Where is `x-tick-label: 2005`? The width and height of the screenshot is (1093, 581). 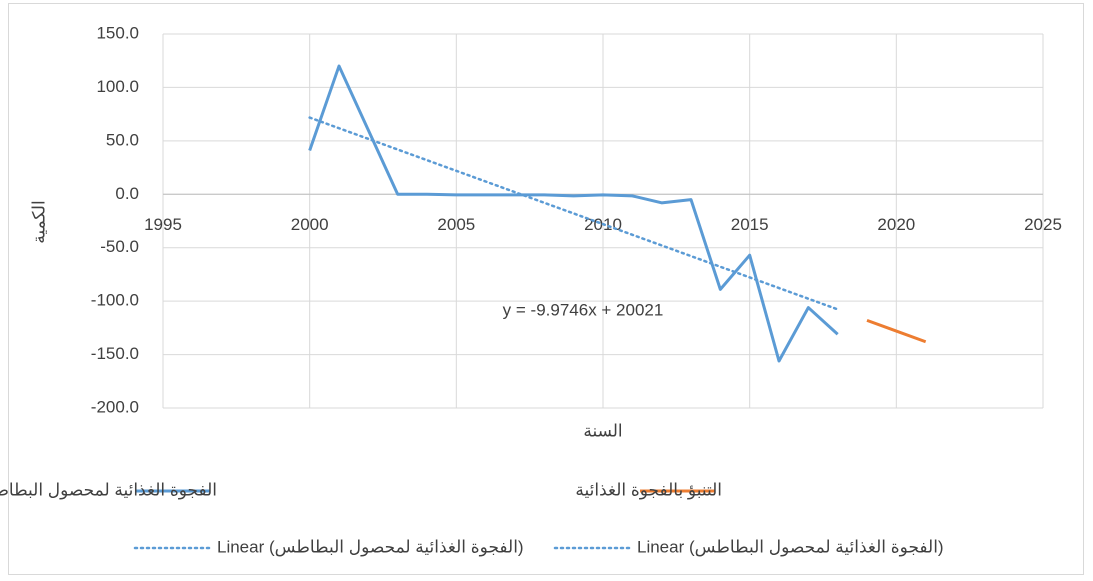 x-tick-label: 2005 is located at coordinates (456, 224).